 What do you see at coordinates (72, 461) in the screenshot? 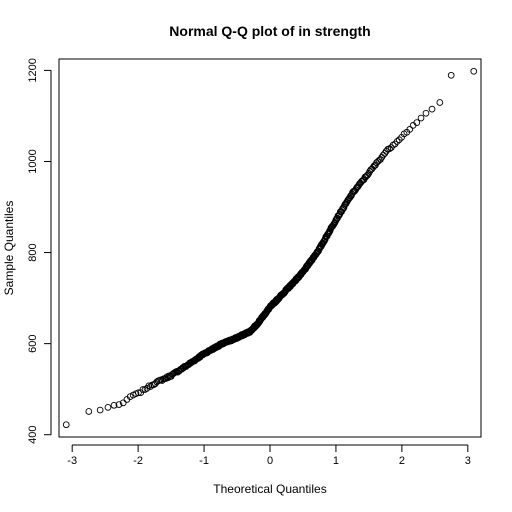
I see `x-tick-label: -3` at bounding box center [72, 461].